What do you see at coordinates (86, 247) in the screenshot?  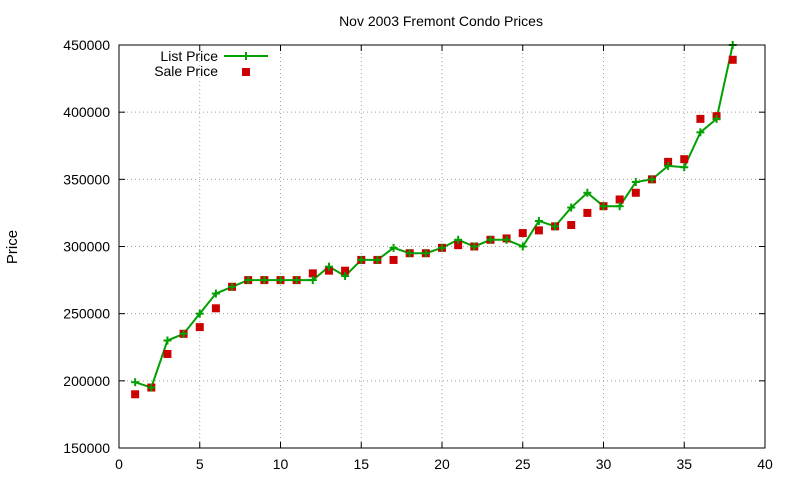 I see `y-tick-label: 300000` at bounding box center [86, 247].